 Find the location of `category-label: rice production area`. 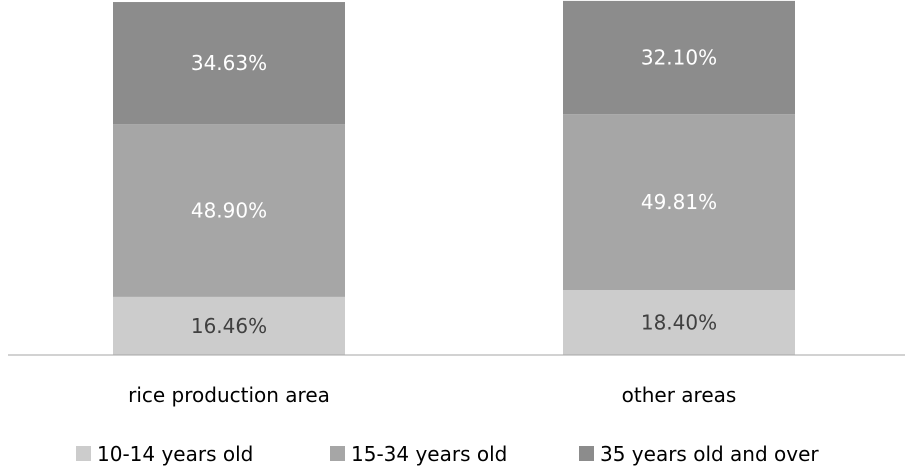

category-label: rice production area is located at coordinates (229, 395).